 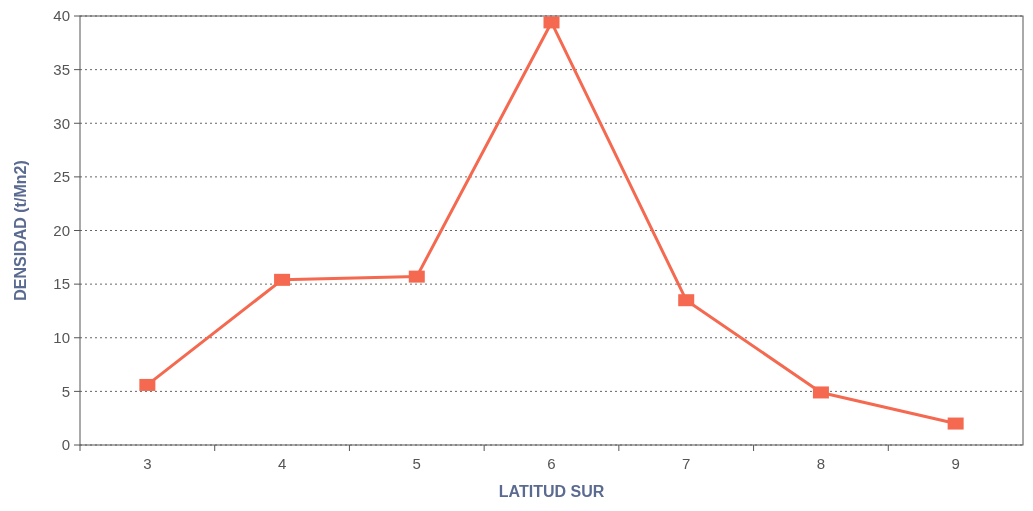 What do you see at coordinates (65, 391) in the screenshot?
I see `y-tick-label: 5` at bounding box center [65, 391].